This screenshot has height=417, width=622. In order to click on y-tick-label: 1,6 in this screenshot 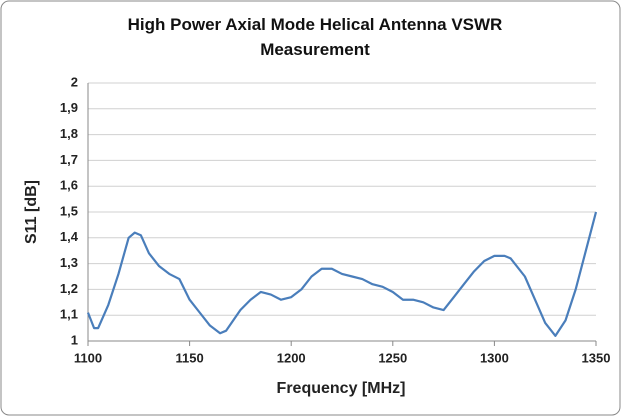, I will do `click(69, 185)`.